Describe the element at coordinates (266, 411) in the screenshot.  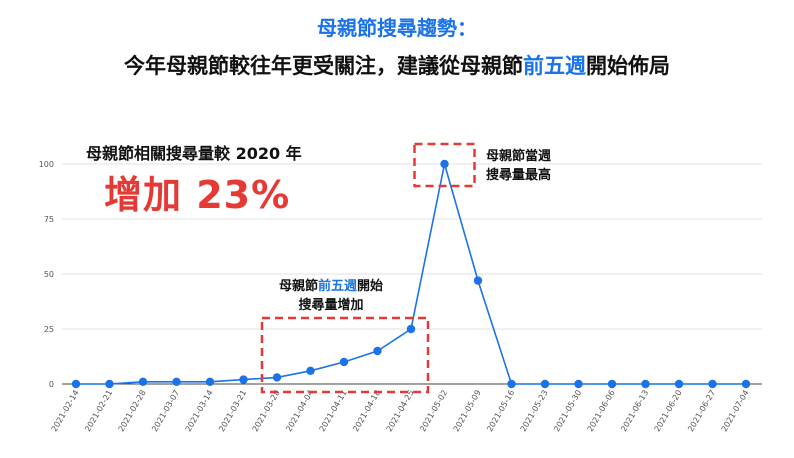
I see `x-tick-label: 2021-03-28` at that location.